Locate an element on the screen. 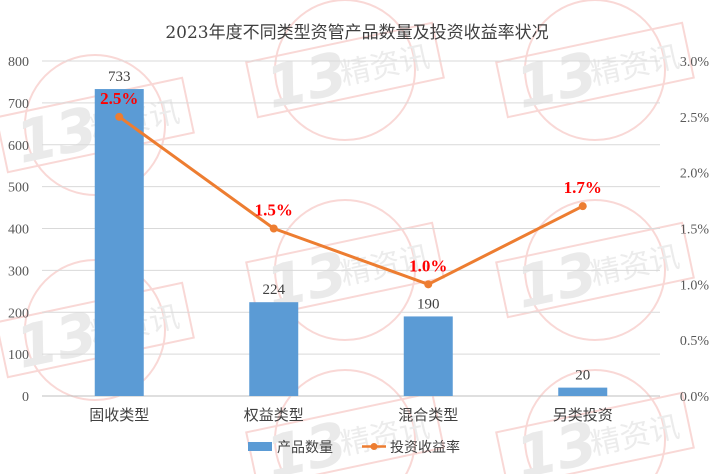 This screenshot has height=474, width=715. category-label: 混合类型 is located at coordinates (428, 415).